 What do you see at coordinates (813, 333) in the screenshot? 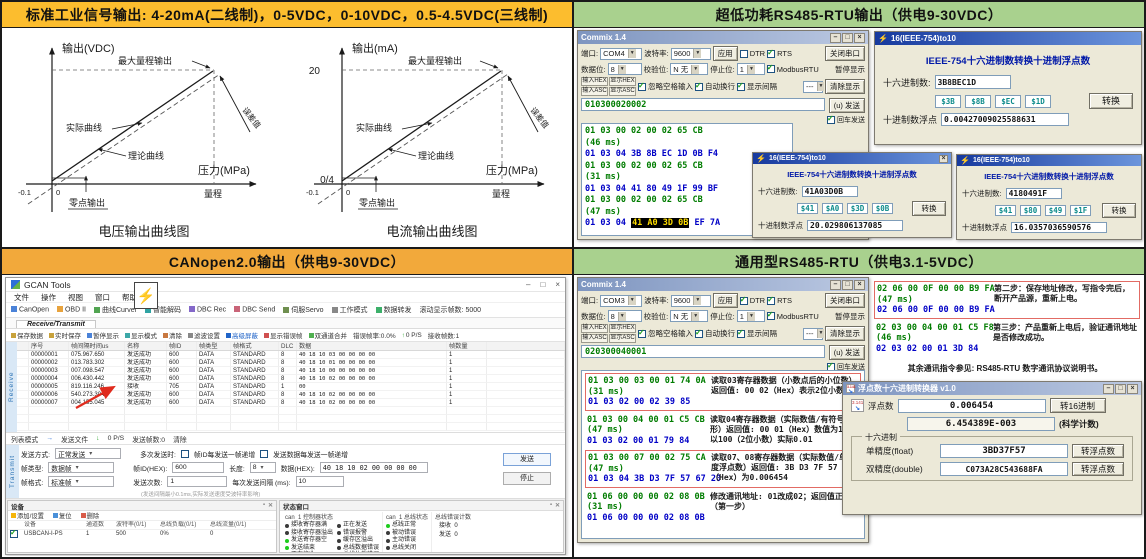
I see `interval-combo: ---` at bounding box center [813, 333].